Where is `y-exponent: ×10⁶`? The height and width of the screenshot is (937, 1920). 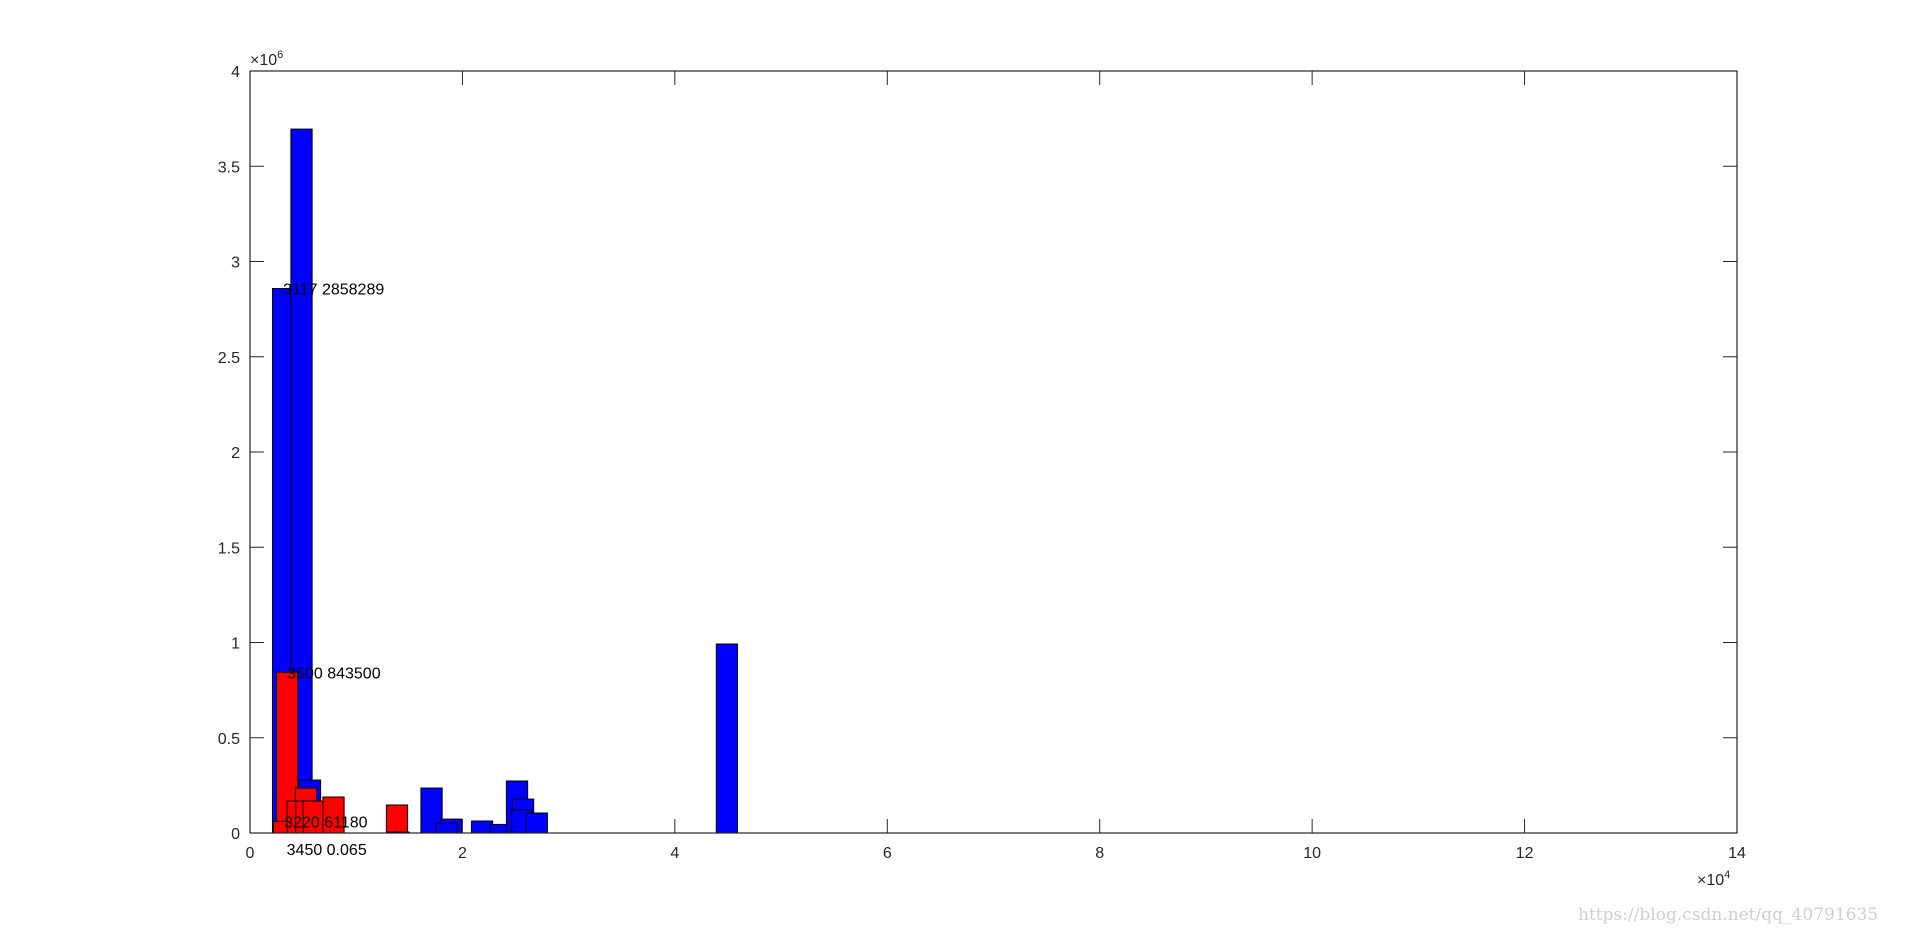
y-exponent: ×10⁶ is located at coordinates (266, 59).